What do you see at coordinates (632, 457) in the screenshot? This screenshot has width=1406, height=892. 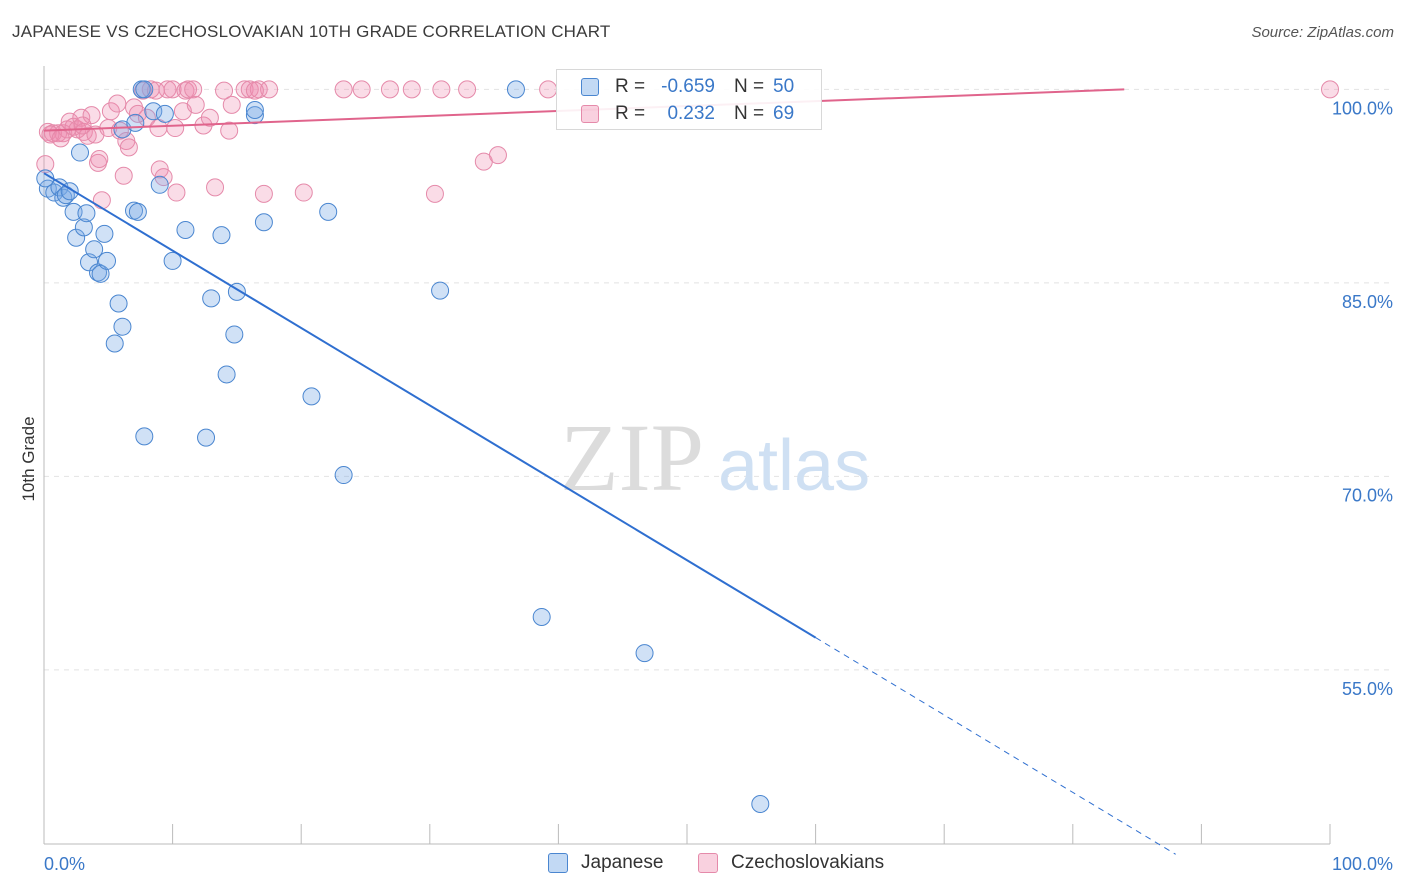 I see `watermark-zip: ZIP` at bounding box center [632, 457].